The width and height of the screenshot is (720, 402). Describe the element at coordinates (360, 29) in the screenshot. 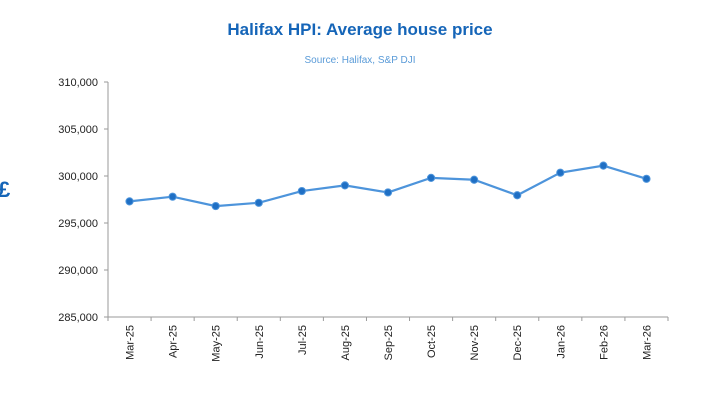

I see `chart-title: Halifax HPI: Average house price` at that location.